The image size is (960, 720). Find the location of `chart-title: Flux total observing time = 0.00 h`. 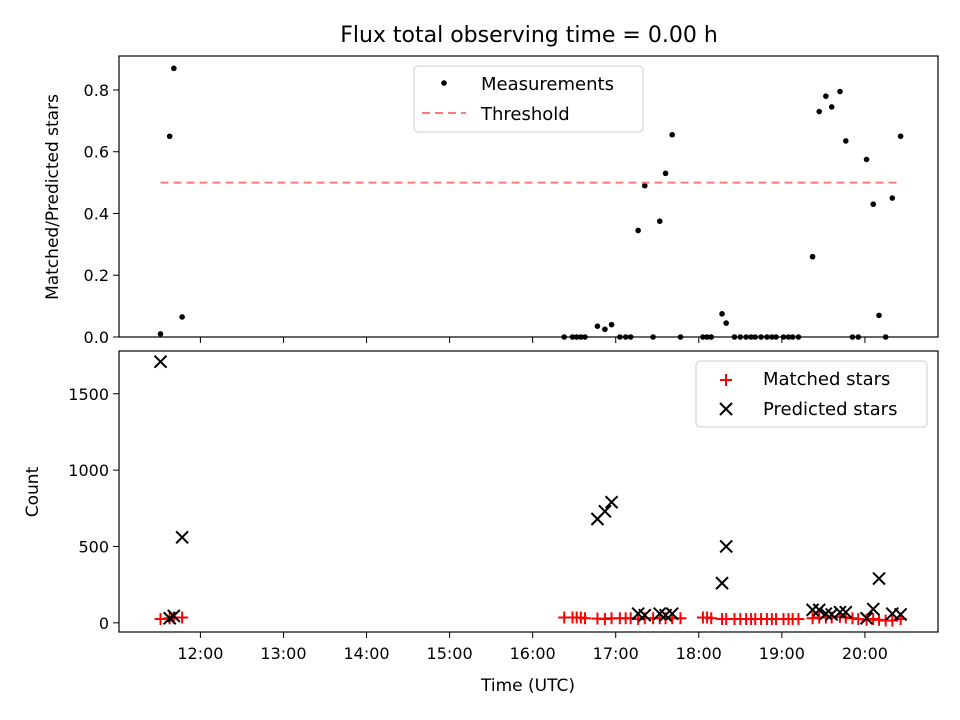

chart-title: Flux total observing time = 0.00 h is located at coordinates (529, 35).